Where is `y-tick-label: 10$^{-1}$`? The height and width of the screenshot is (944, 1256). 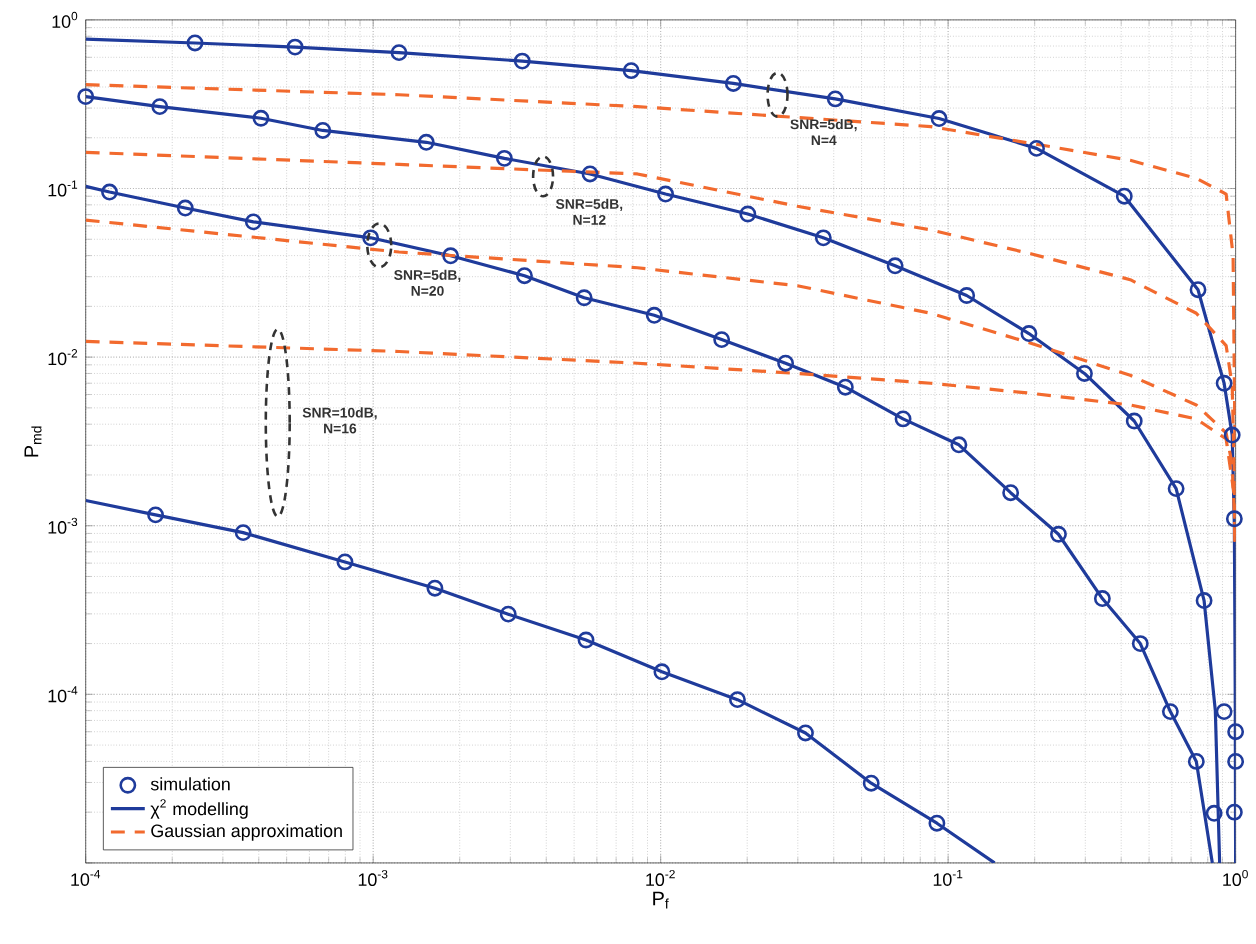
y-tick-label: 10$^{-1}$ is located at coordinates (63, 188).